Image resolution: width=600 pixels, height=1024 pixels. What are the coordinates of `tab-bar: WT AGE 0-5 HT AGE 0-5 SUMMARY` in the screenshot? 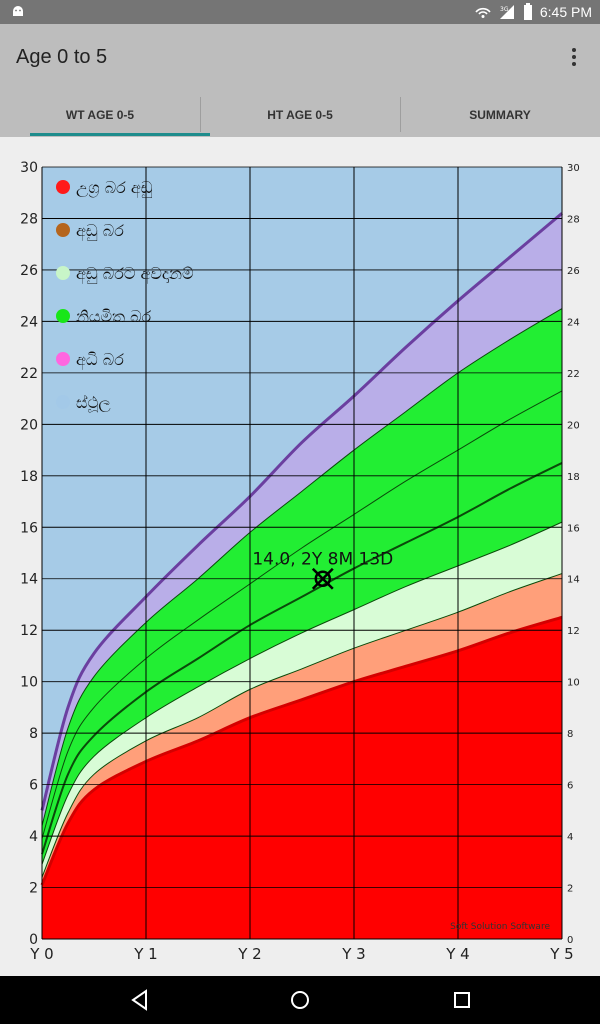 It's located at (300, 114).